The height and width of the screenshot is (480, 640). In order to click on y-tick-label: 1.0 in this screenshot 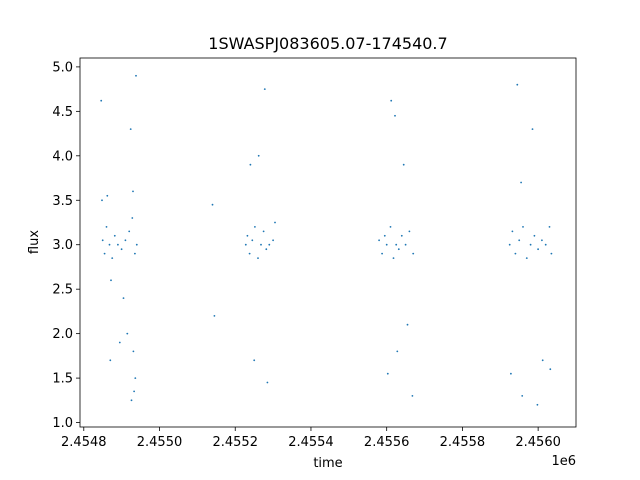, I will do `click(62, 423)`.